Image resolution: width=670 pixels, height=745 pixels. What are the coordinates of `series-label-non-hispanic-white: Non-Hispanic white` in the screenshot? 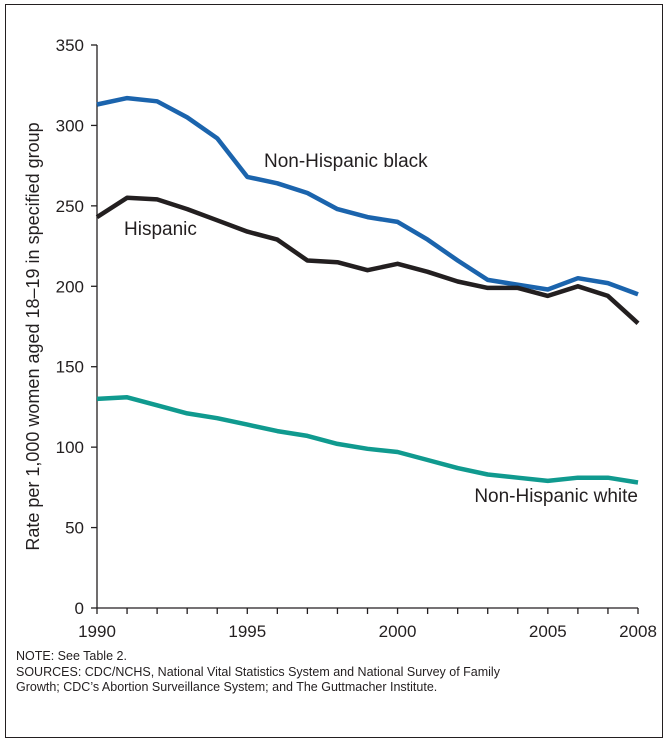 It's located at (556, 496).